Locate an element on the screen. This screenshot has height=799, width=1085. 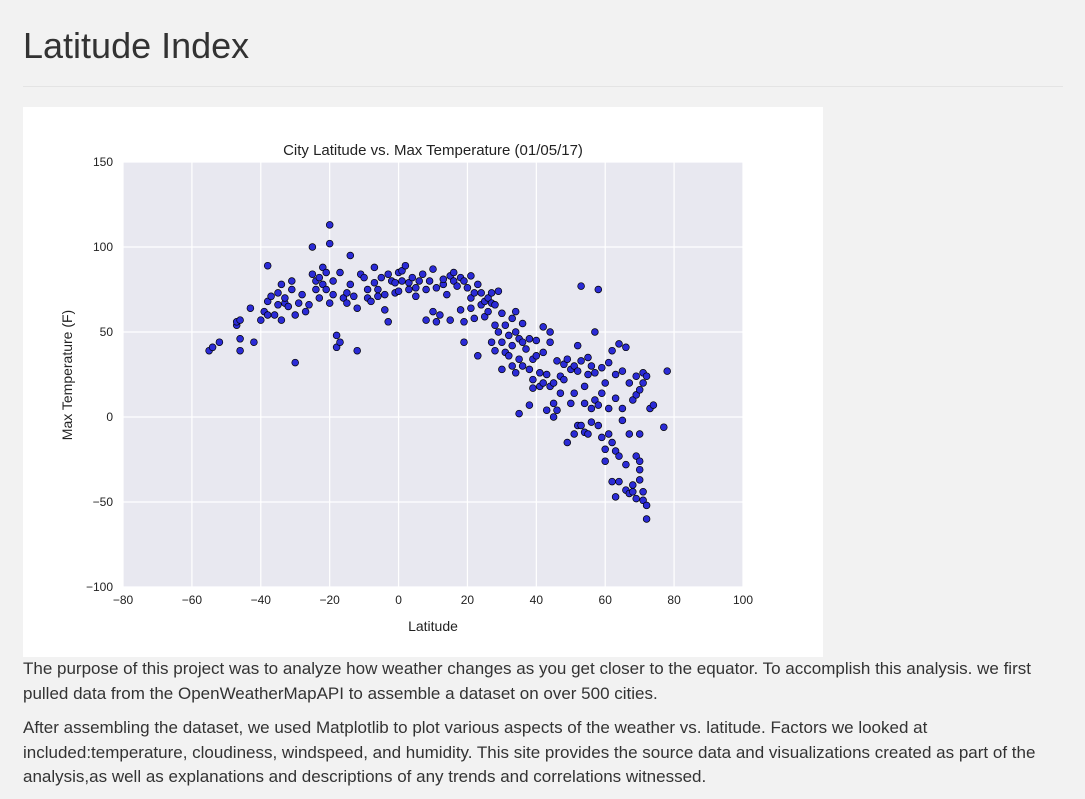
x-tick-label: 80 is located at coordinates (674, 600).